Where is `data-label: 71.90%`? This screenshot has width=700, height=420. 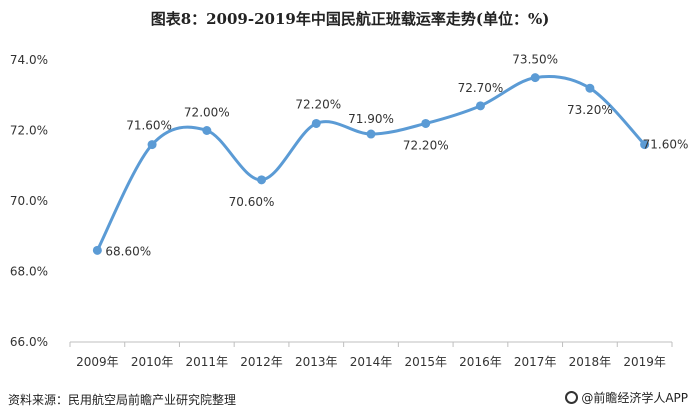
data-label: 71.90% is located at coordinates (371, 119).